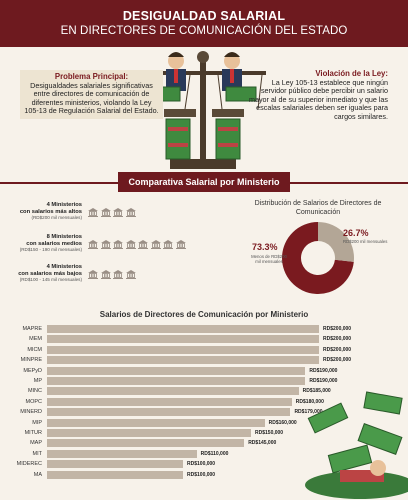  I want to click on bar-category-label: MICM, so click(34, 349).